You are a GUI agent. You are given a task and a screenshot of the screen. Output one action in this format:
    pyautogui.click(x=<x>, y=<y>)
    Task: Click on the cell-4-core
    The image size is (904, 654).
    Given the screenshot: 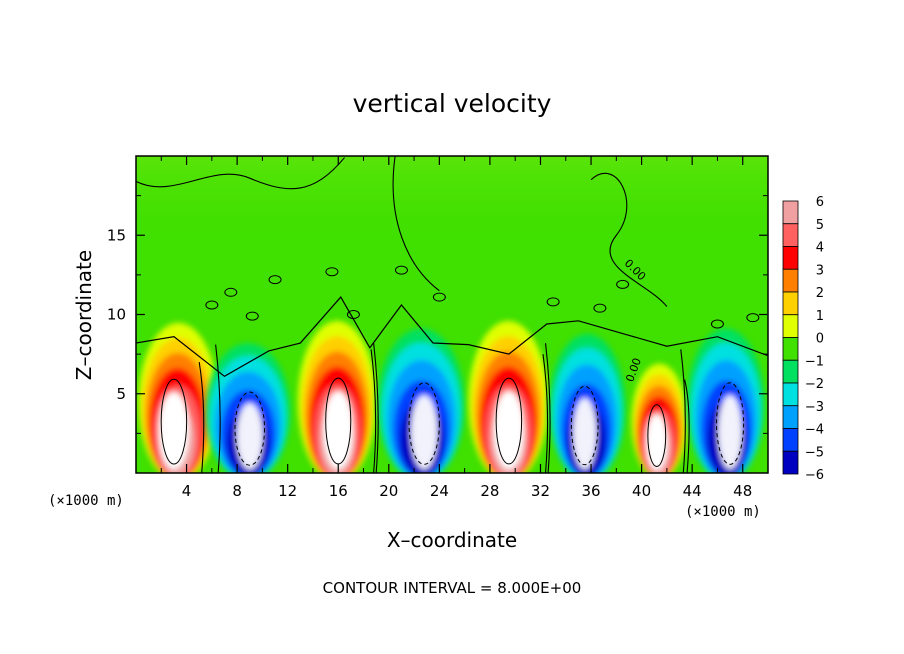 What is the action you would take?
    pyautogui.click(x=509, y=430)
    